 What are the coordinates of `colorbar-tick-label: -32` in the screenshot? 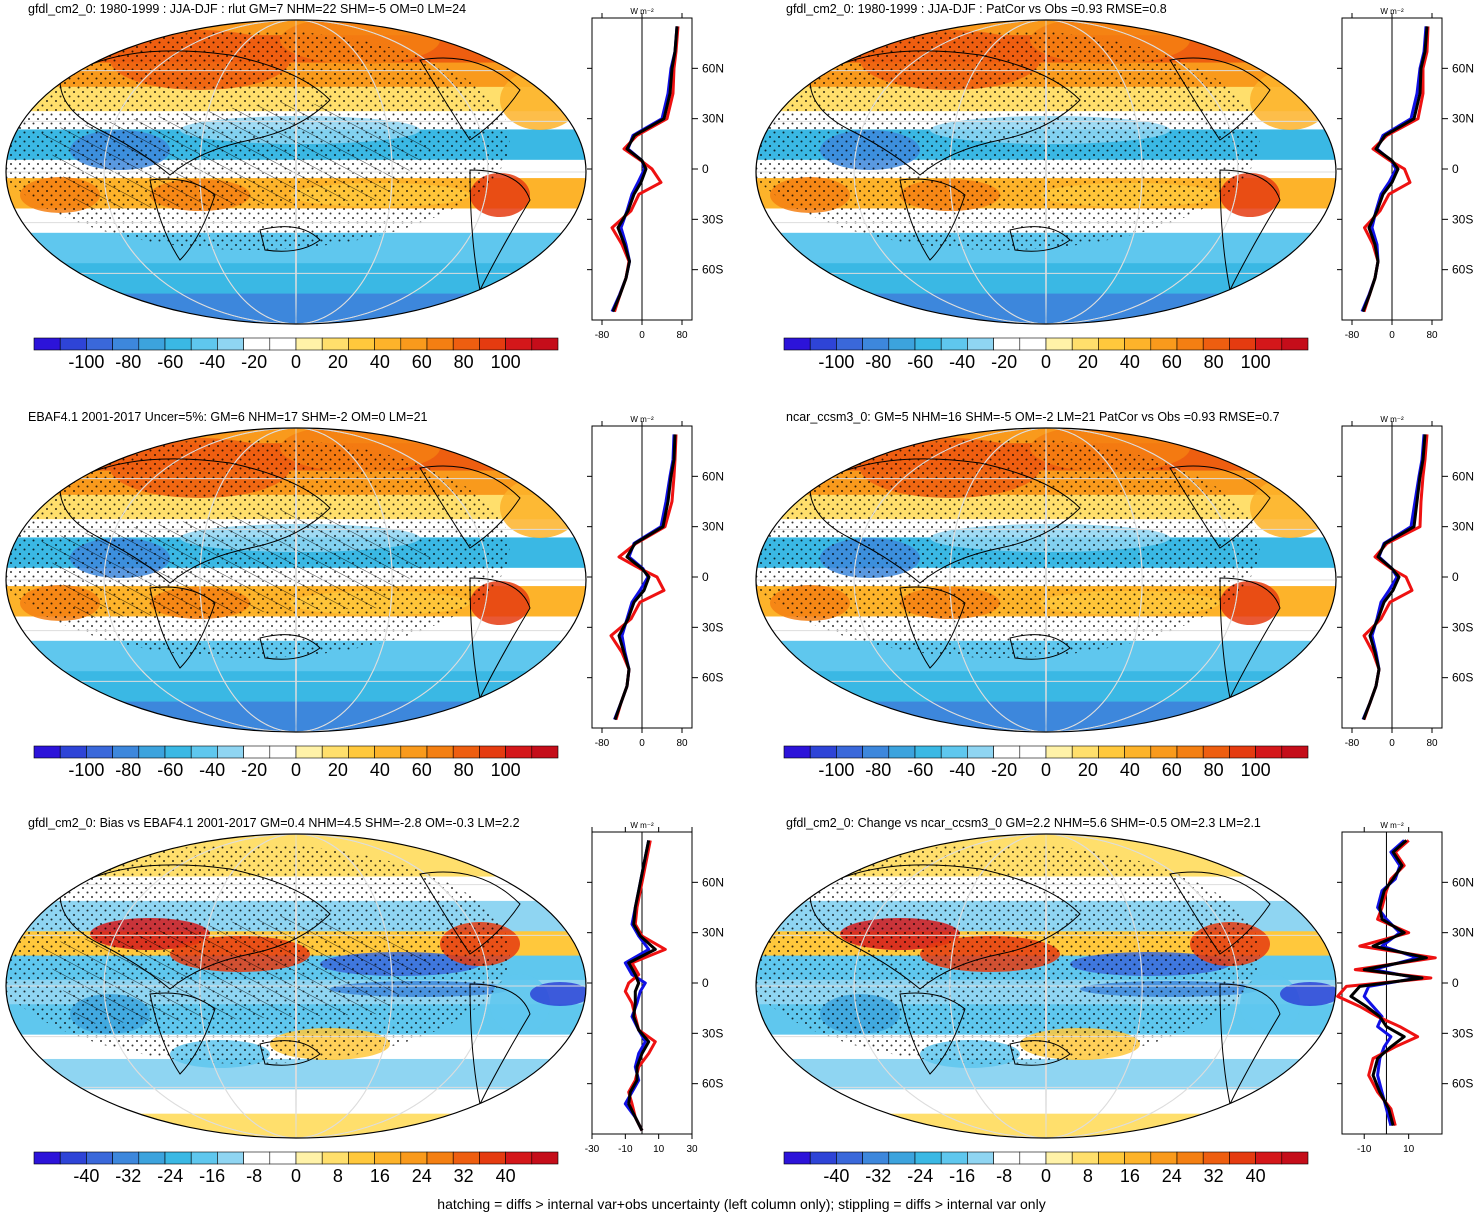 It's located at (128, 1176).